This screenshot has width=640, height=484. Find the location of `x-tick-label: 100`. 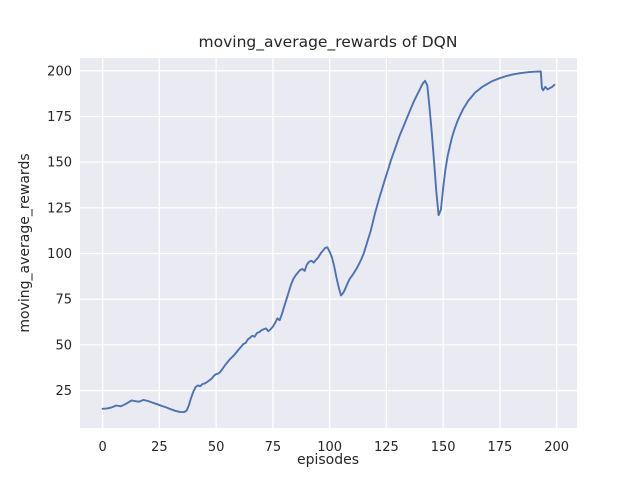

x-tick-label: 100 is located at coordinates (329, 447).